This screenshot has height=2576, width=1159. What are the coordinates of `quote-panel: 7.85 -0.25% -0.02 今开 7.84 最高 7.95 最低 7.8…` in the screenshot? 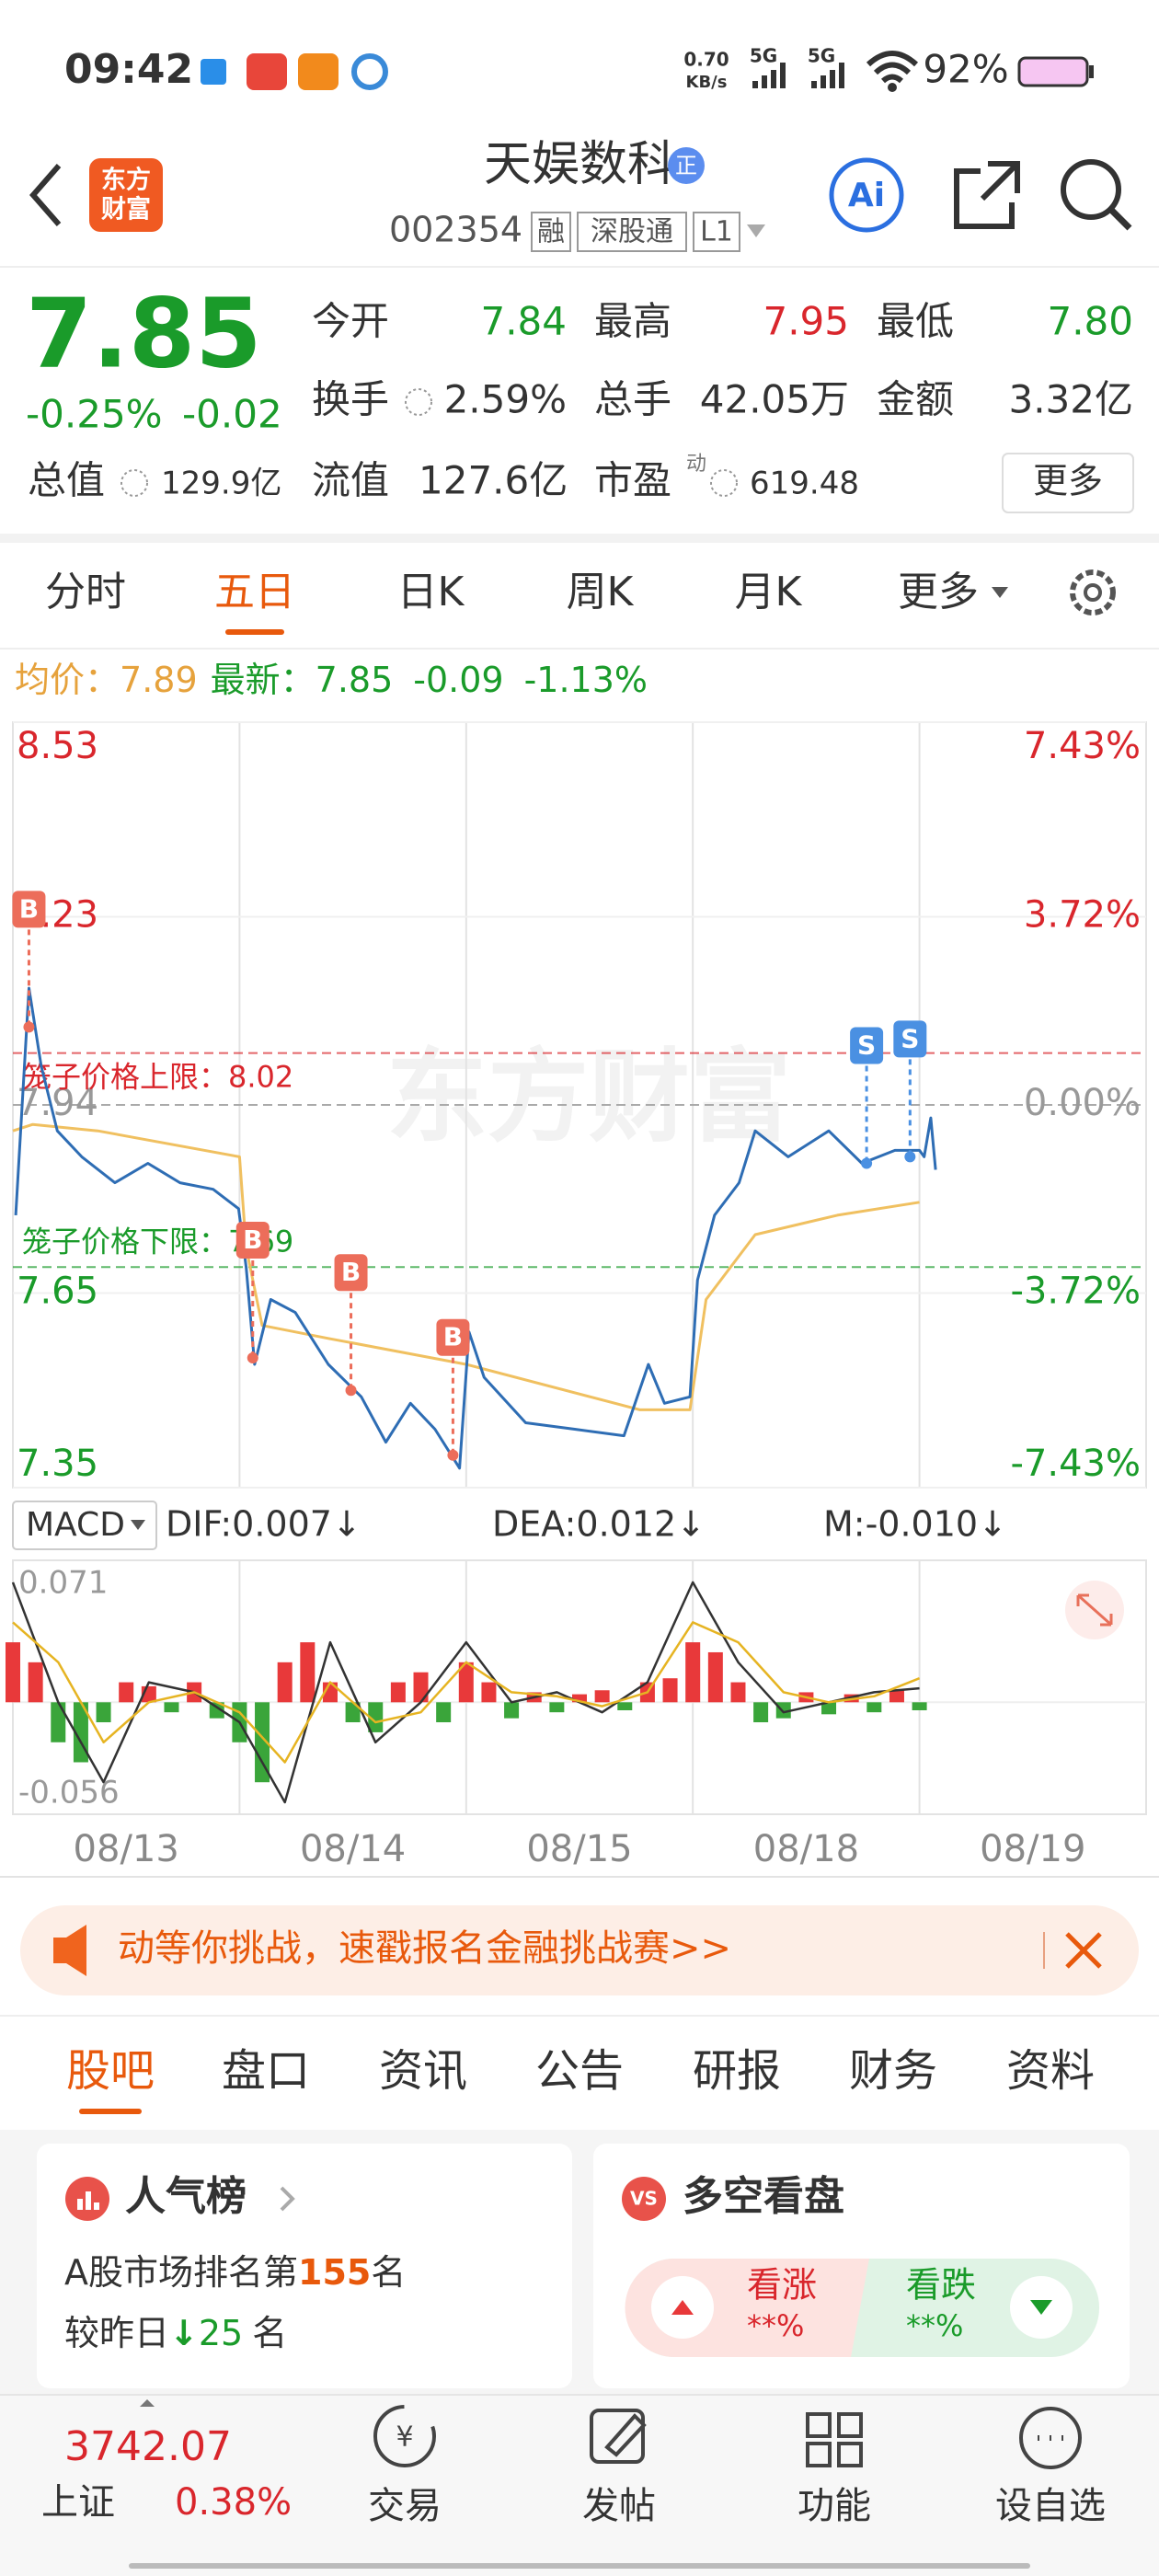 It's located at (579, 410).